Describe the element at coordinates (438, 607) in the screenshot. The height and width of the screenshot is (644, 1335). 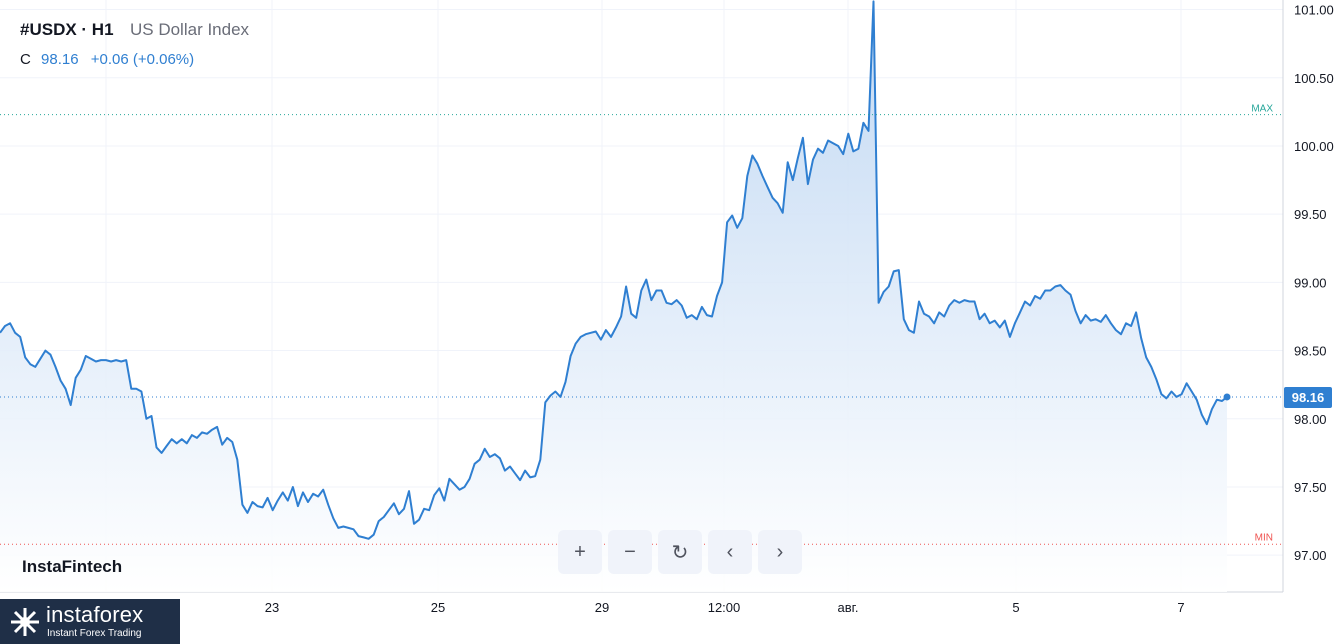
I see `x-tick-label: 25` at that location.